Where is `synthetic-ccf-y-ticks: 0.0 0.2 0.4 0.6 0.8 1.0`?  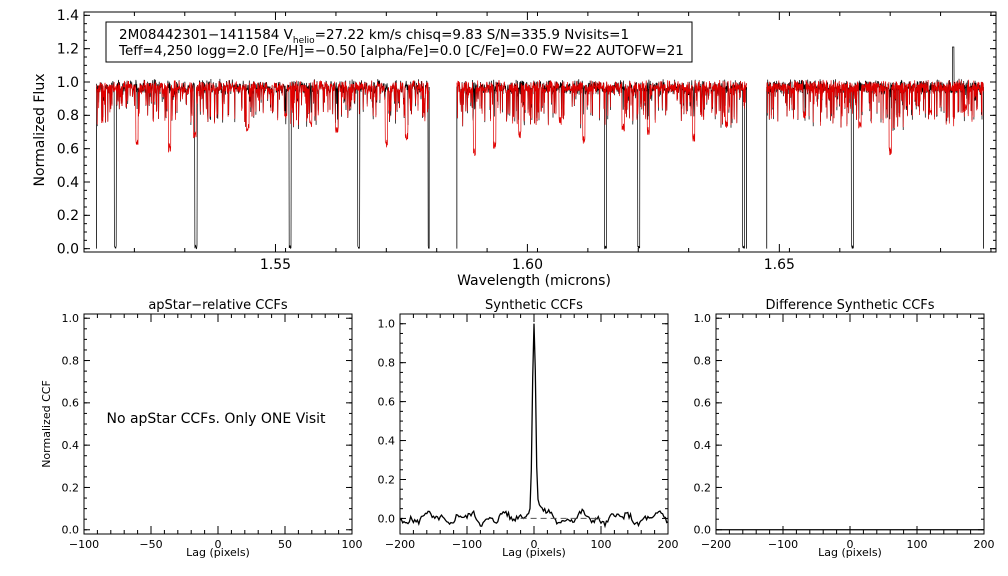
synthetic-ccf-y-ticks: 0.0 0.2 0.4 0.6 0.8 1.0 is located at coordinates (523, 419).